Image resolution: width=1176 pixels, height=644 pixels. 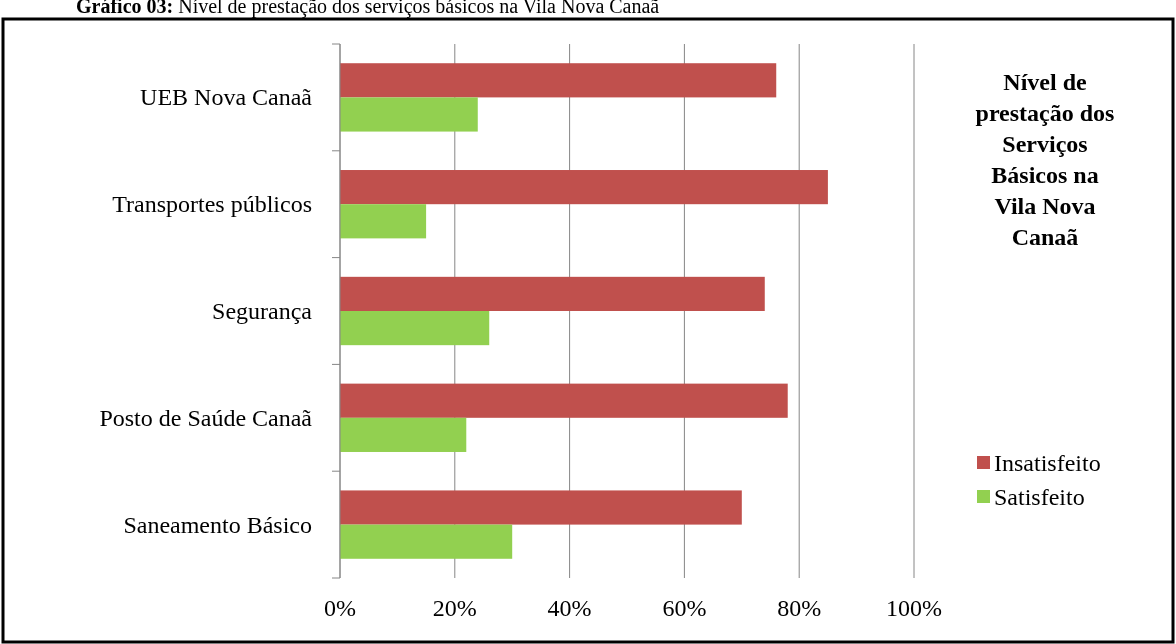 What do you see at coordinates (914, 608) in the screenshot?
I see `x-tick-label: 100%` at bounding box center [914, 608].